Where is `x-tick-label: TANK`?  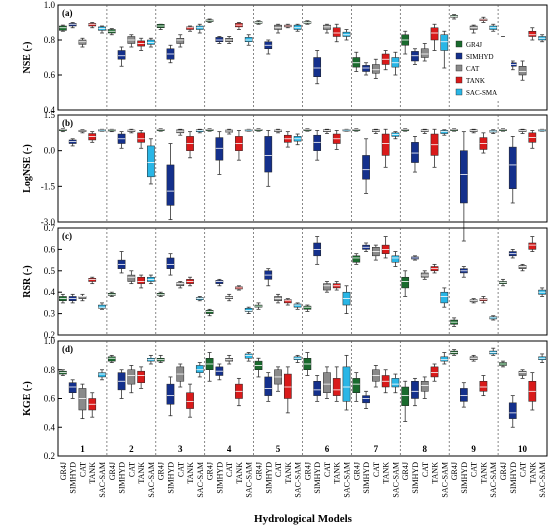
x-tick-label: TANK is located at coordinates (288, 473).